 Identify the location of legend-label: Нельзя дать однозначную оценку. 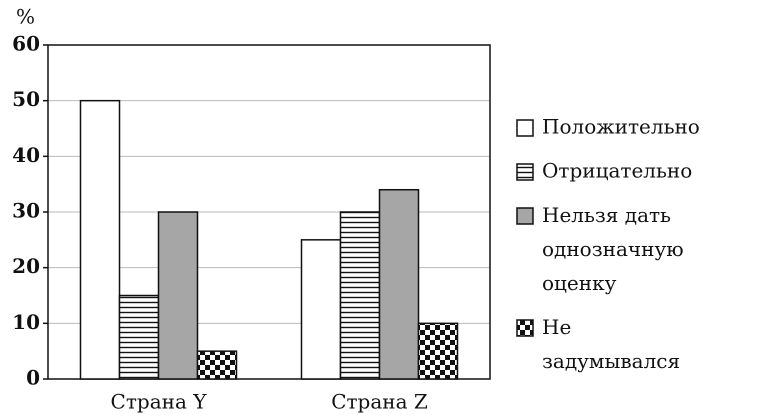
(613, 249).